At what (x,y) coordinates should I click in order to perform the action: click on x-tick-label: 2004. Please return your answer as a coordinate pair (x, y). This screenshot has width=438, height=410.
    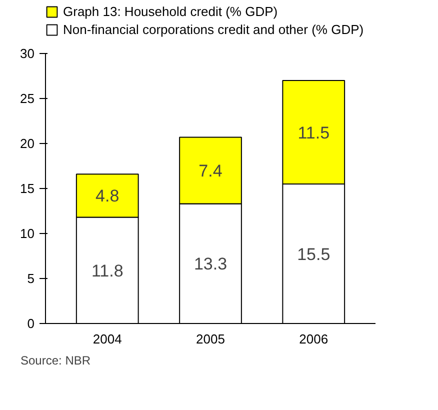
    Looking at the image, I should click on (107, 339).